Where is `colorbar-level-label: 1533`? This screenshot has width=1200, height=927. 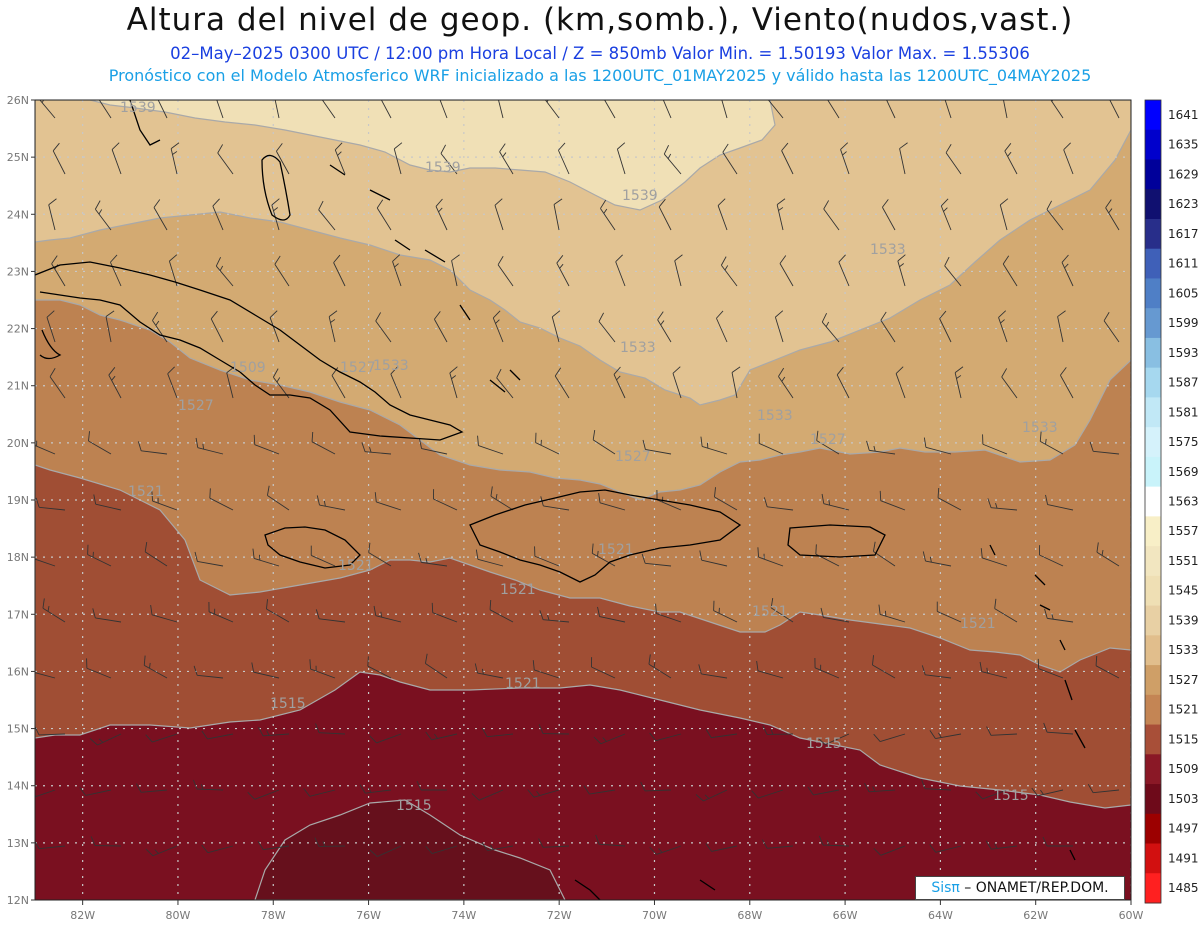
colorbar-level-label: 1533 is located at coordinates (1183, 650).